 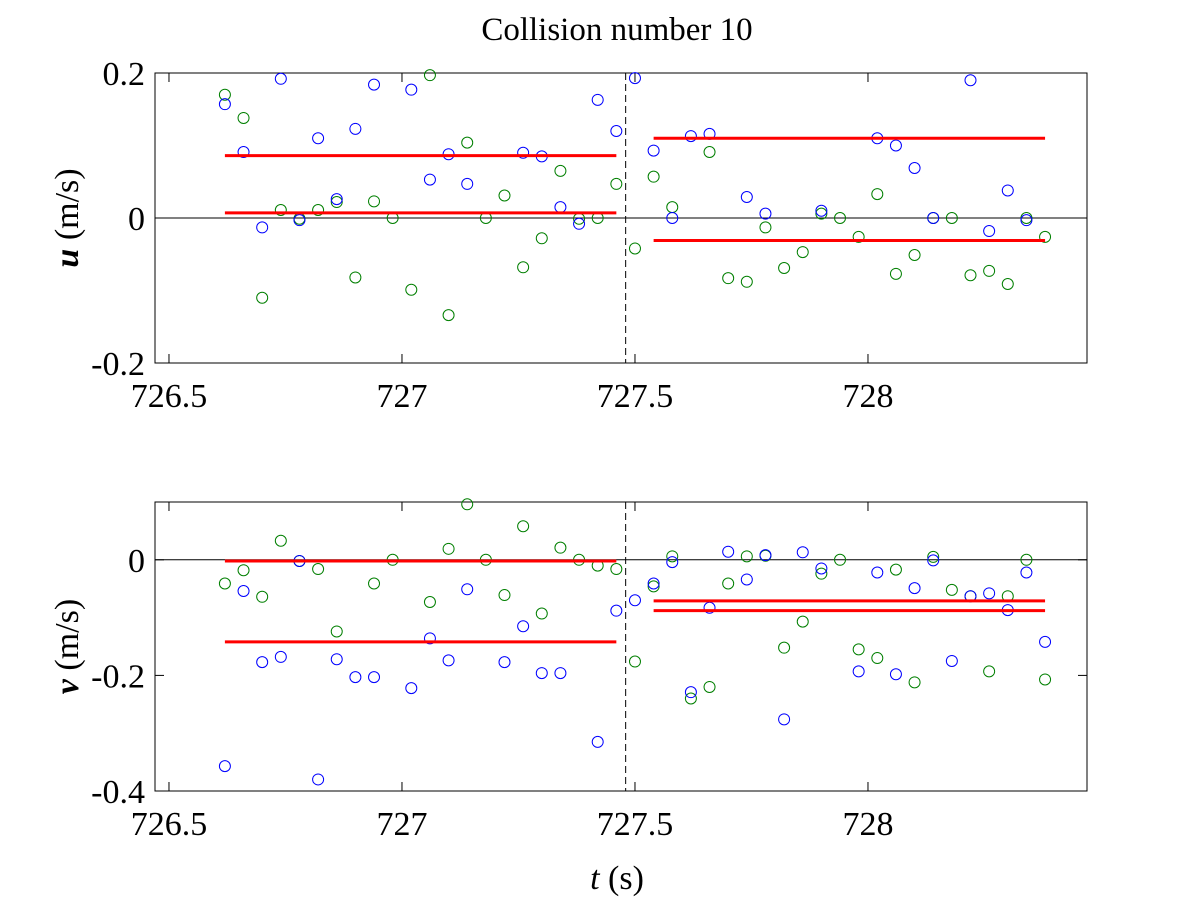 I want to click on u-y-tick-label: -0.2, so click(x=118, y=364).